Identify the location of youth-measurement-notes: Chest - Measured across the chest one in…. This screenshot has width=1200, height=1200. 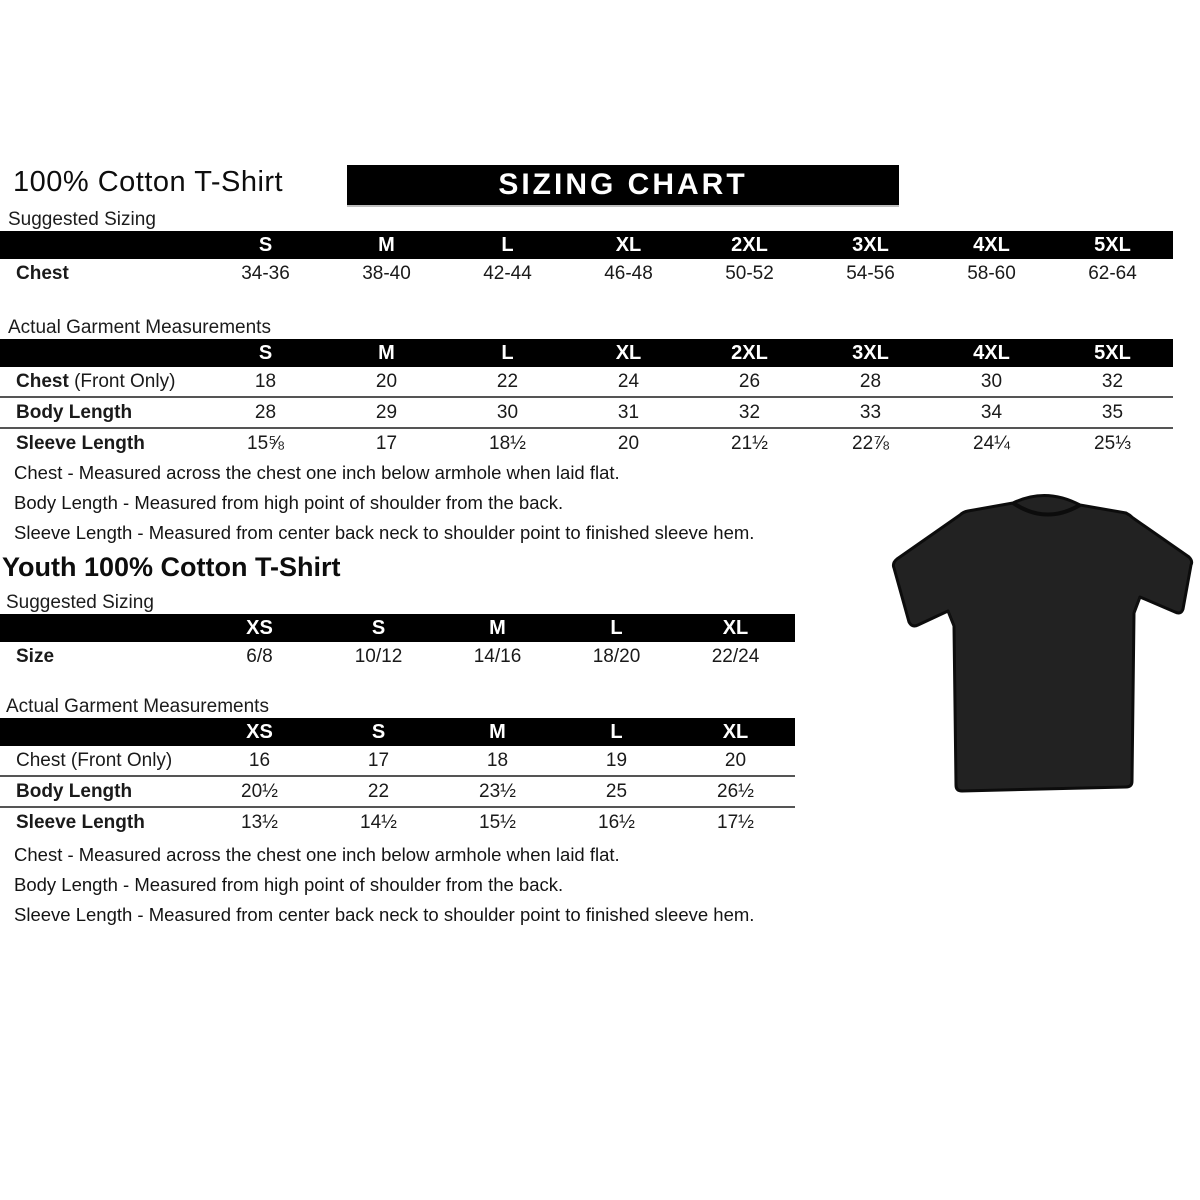
(384, 885).